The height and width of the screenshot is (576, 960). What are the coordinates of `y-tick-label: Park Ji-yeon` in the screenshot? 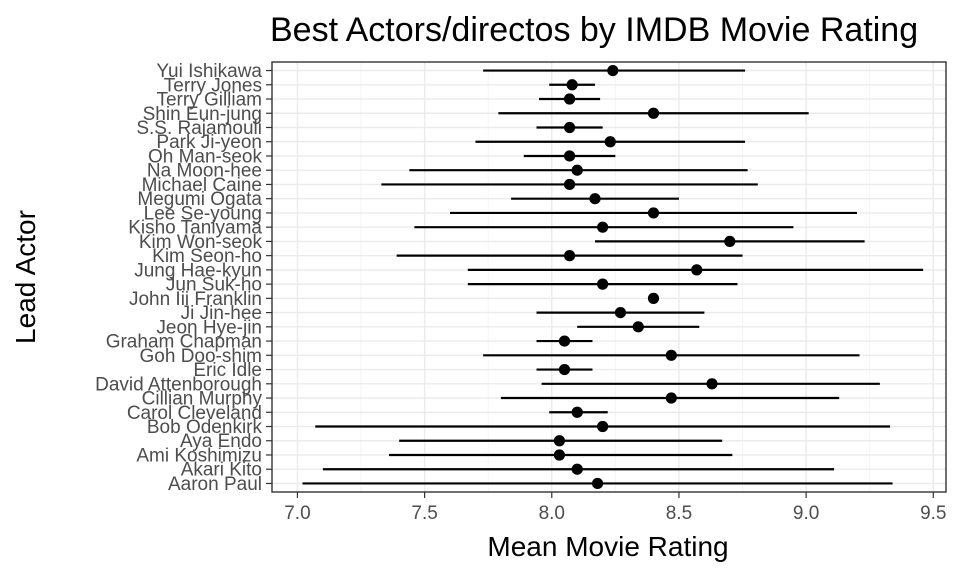 It's located at (209, 142).